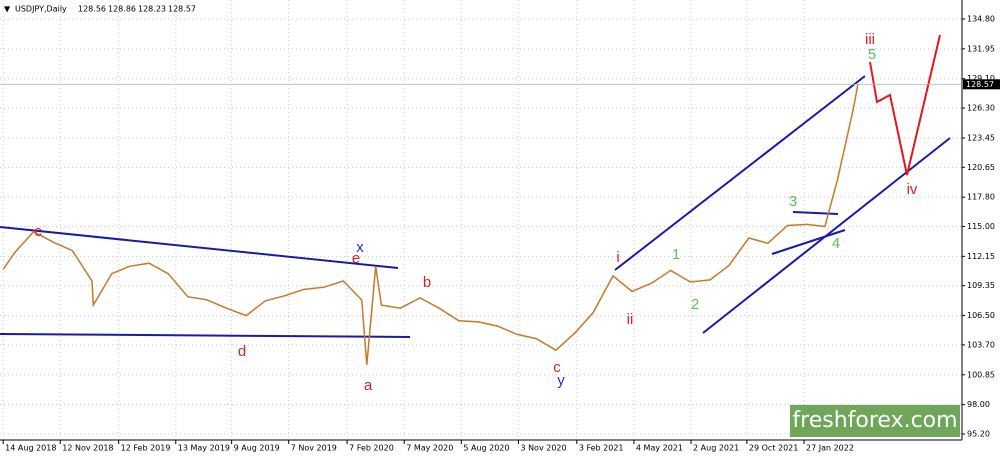  I want to click on chart-title: USDJPY,Daily, so click(41, 9).